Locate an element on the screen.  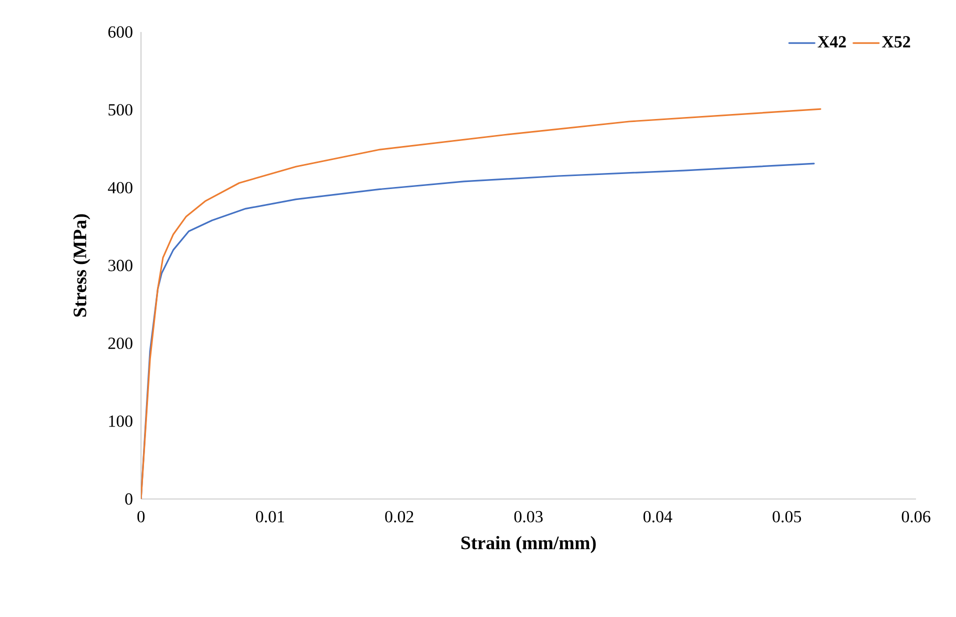
y-tick-label: 300 is located at coordinates (120, 266).